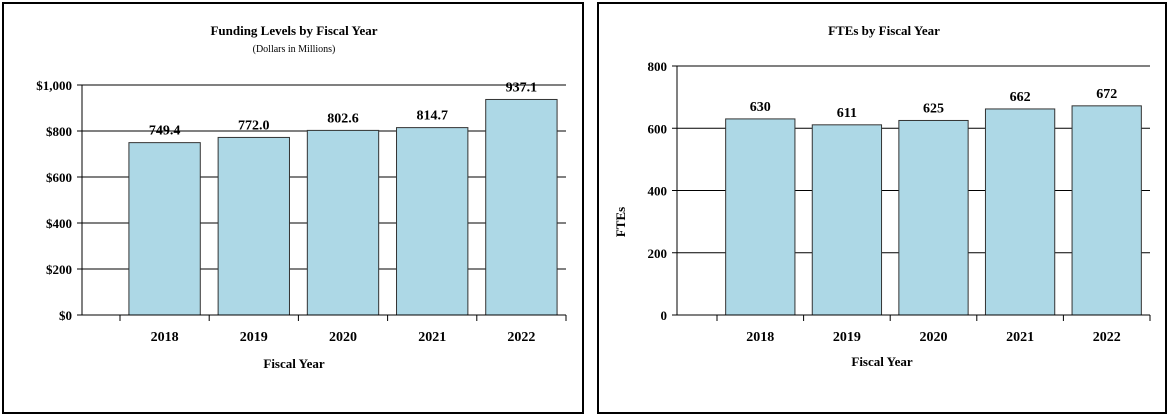 The width and height of the screenshot is (1169, 414). I want to click on y-axis-title: FTEs, so click(620, 222).